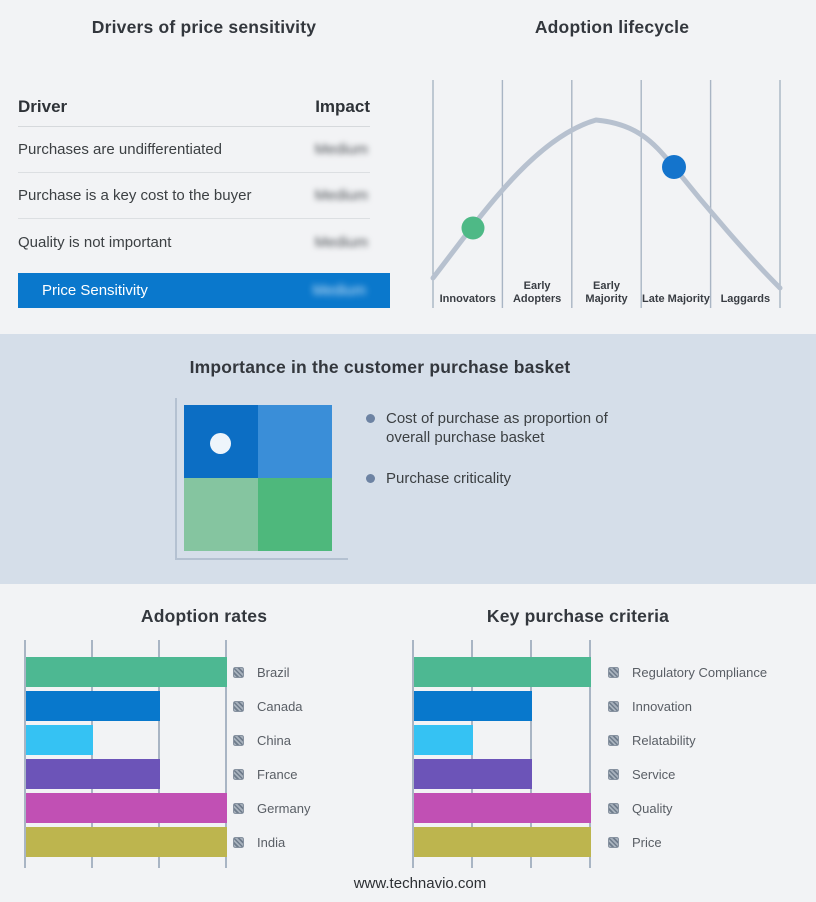  I want to click on driver-label: Quality is not important, so click(95, 242).